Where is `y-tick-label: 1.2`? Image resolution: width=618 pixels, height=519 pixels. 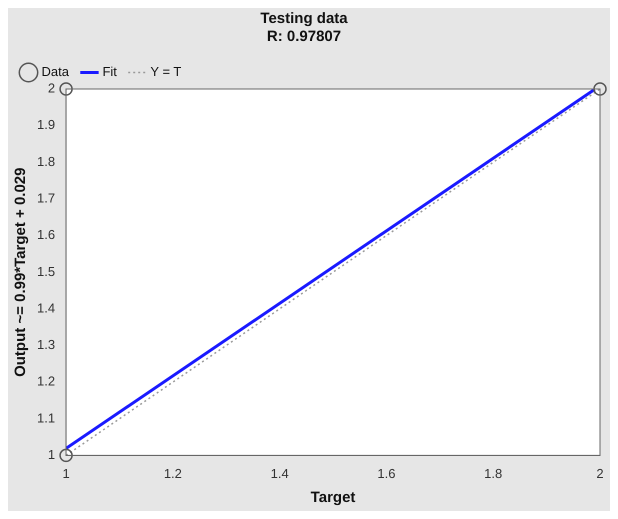
y-tick-label: 1.2 is located at coordinates (46, 381).